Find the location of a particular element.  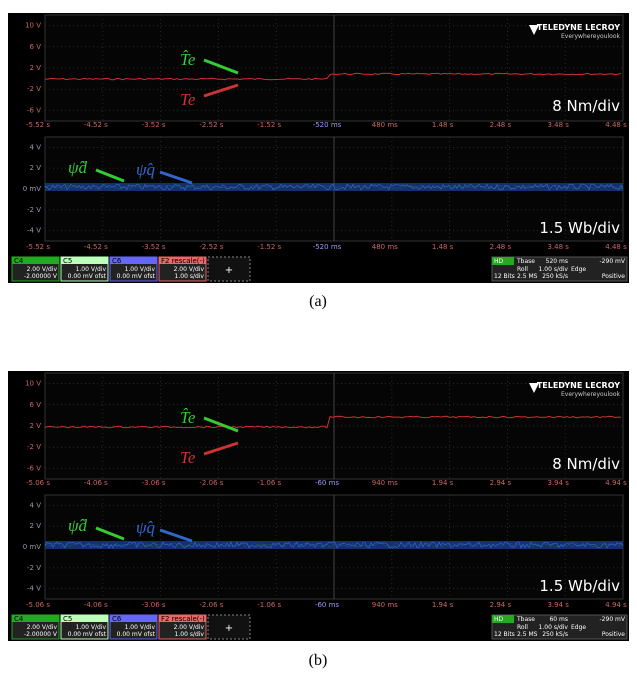

add-button is located at coordinates (229, 627).